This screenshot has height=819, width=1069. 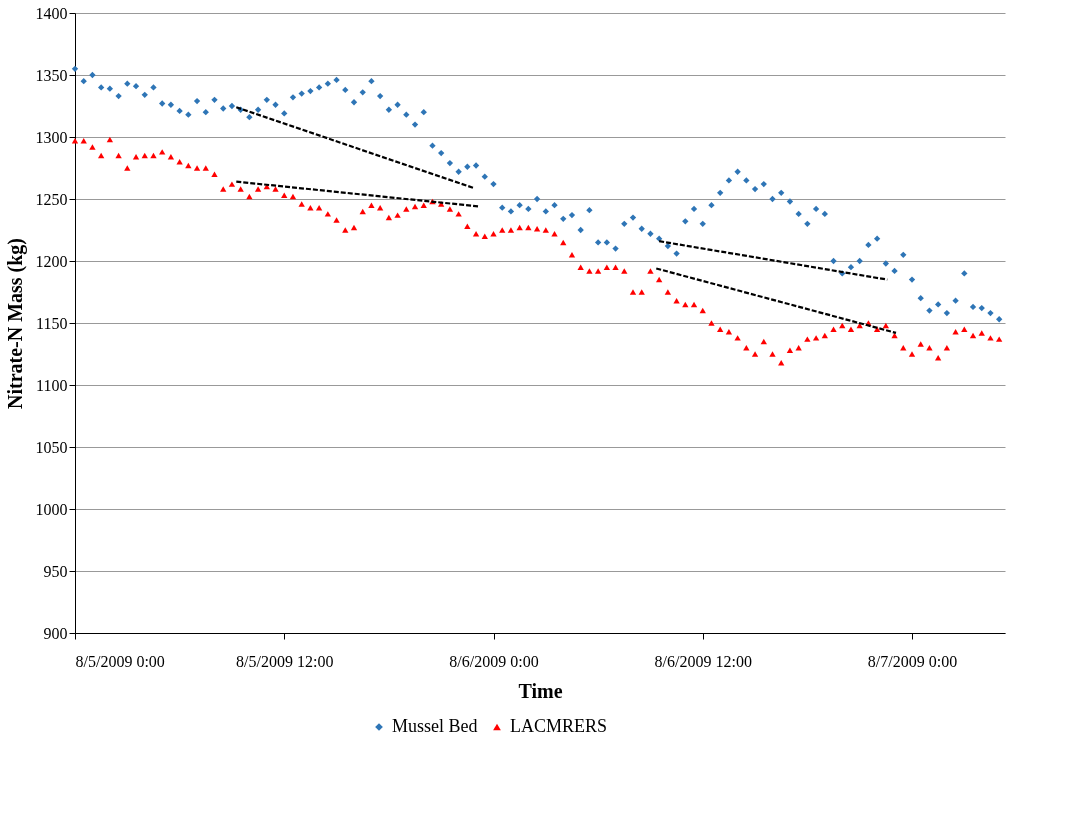 What do you see at coordinates (285, 661) in the screenshot?
I see `x-tick-label: 8/5/2009 12:00` at bounding box center [285, 661].